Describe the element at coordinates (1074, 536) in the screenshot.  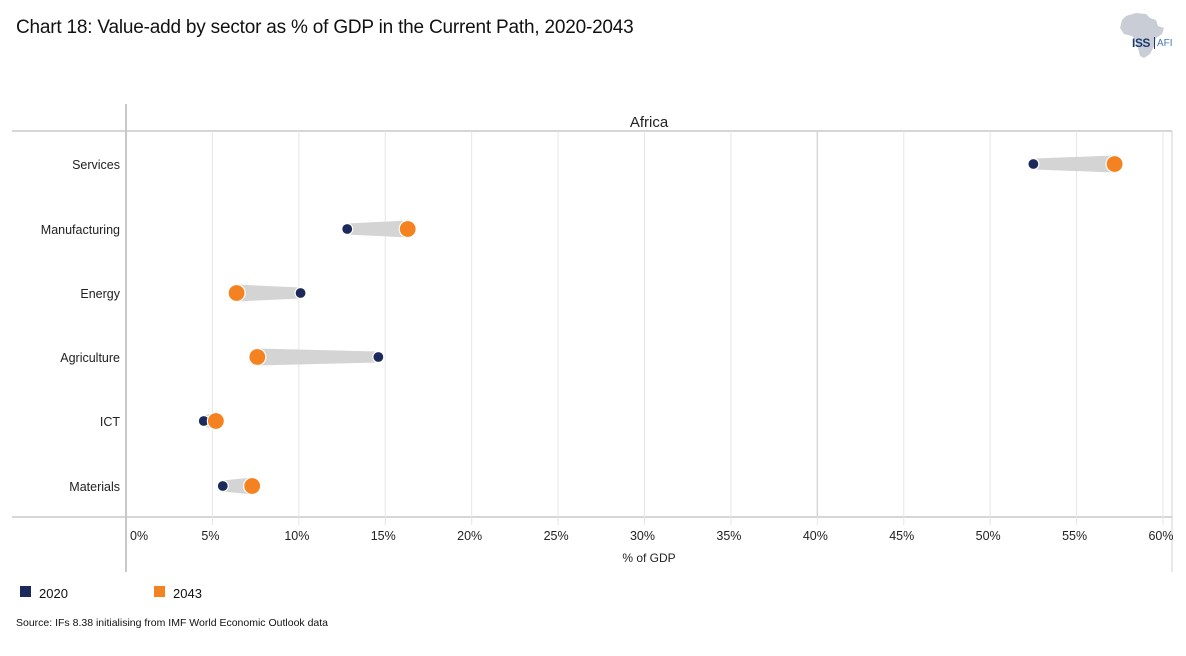
I see `x-tick-label-55: 55%` at that location.